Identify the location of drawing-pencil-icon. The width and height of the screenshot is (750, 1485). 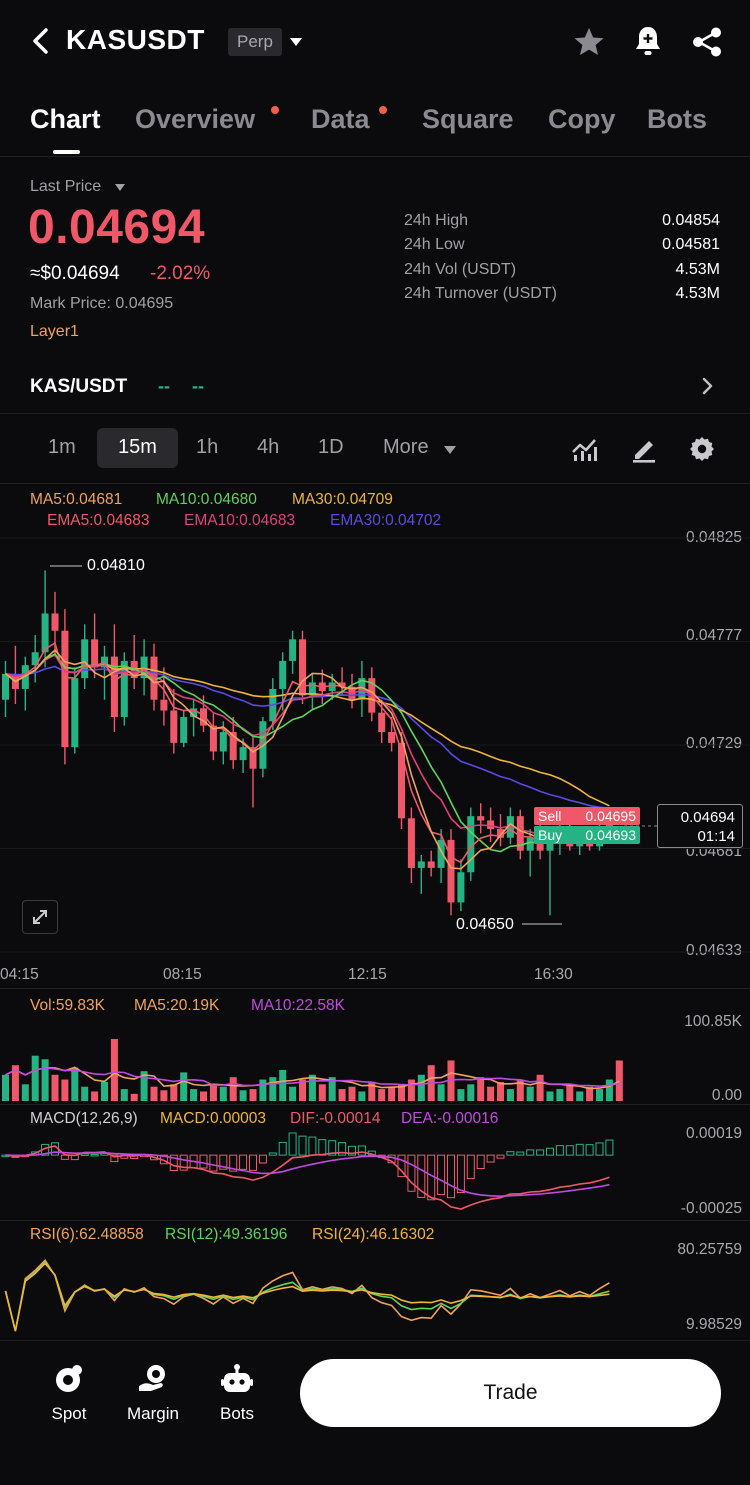
(644, 449).